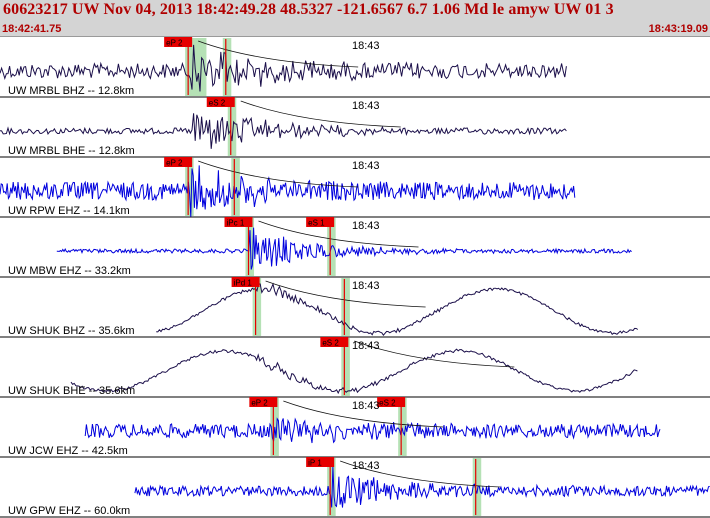 The image size is (710, 518). I want to click on trace-panel: eS 2 18:43 UW SHUK BHE -- 35.6km, so click(355, 367).